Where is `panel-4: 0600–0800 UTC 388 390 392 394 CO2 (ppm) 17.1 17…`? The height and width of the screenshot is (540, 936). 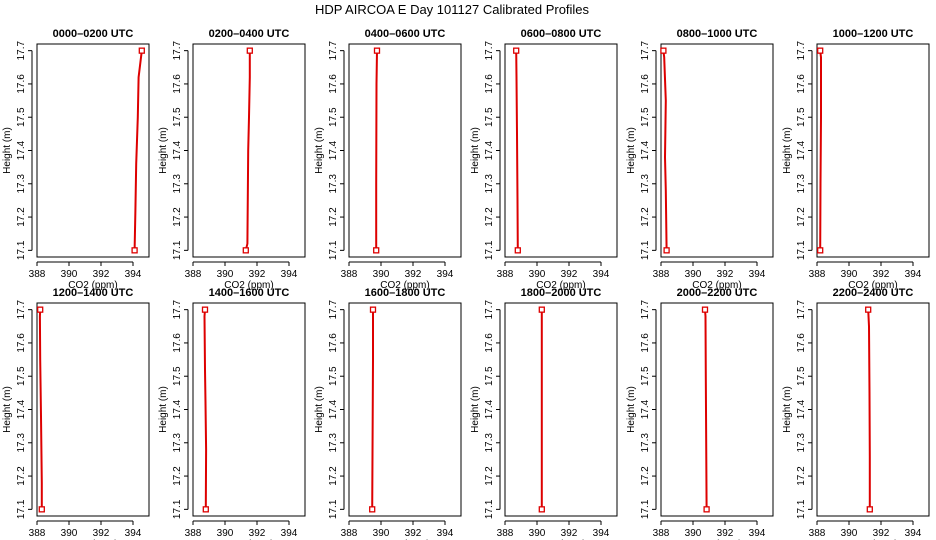 panel-4: 0600–0800 UTC 388 390 392 394 CO2 (ppm) 17.1 17… is located at coordinates (544, 159).